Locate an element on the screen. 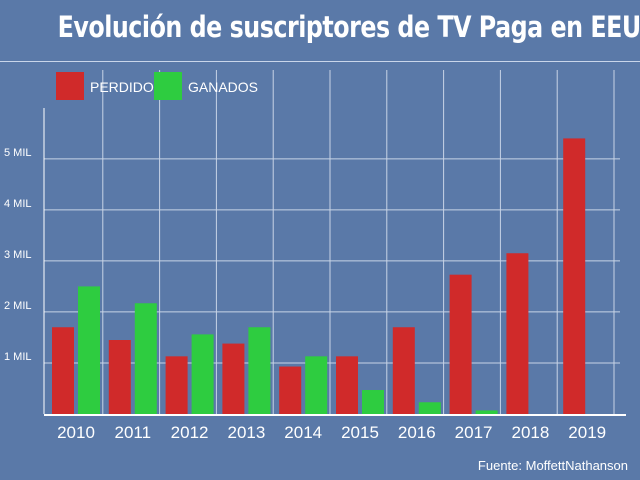 The image size is (640, 480). x-tick-label: 2013 is located at coordinates (246, 432).